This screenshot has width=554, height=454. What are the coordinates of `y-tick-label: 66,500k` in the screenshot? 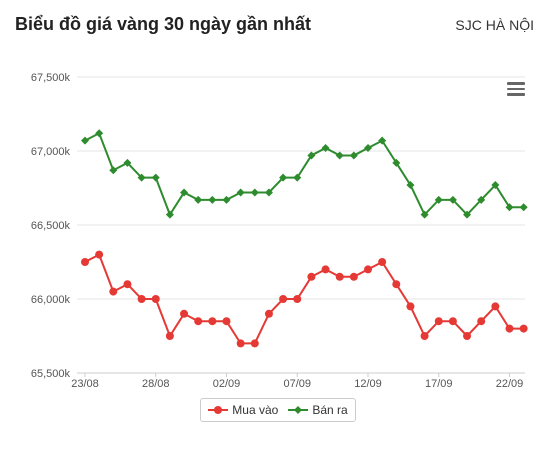 It's located at (51, 226).